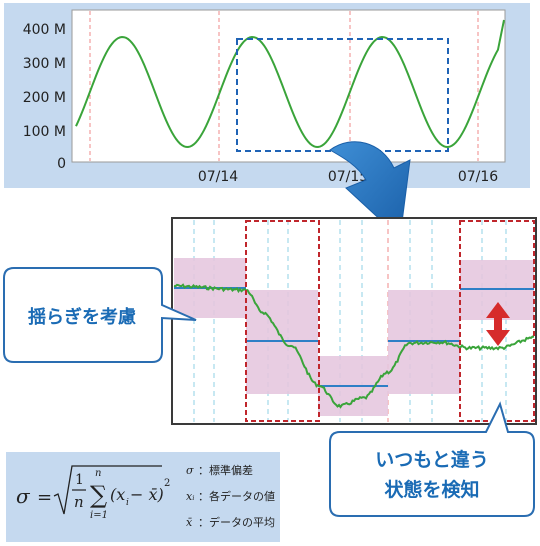  I want to click on formula-n: n, so click(79, 502).